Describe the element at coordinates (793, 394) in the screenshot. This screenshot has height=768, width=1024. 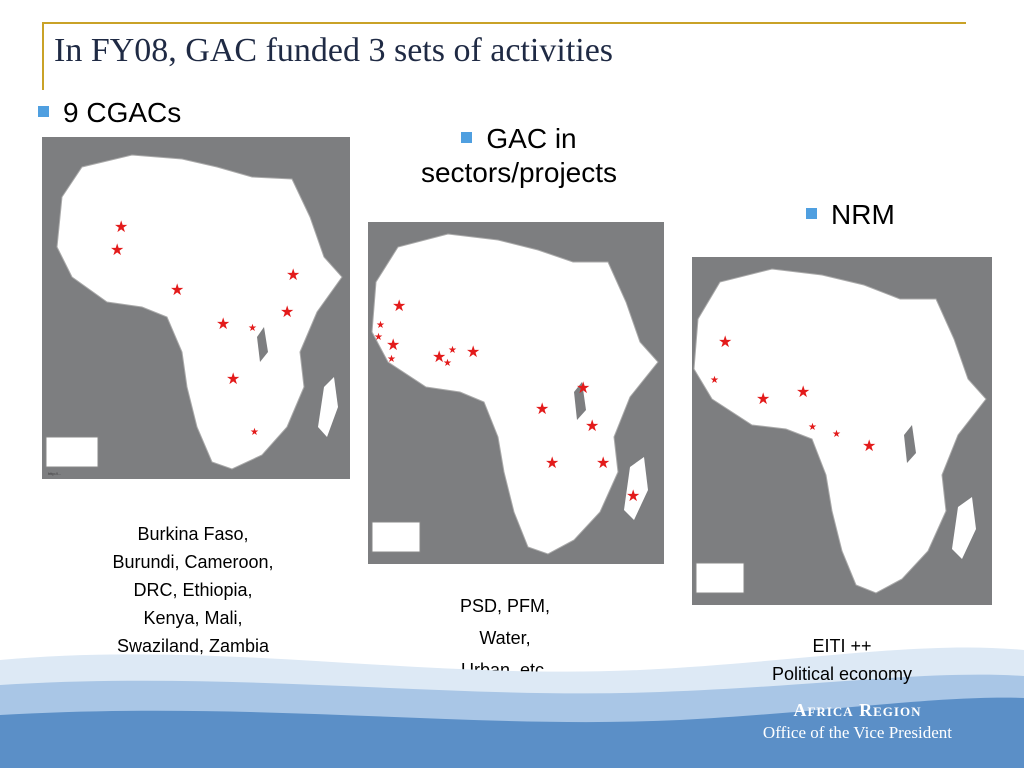
I see `marker-group: ★ ★ ★ ★ ★ ★ ★` at that location.